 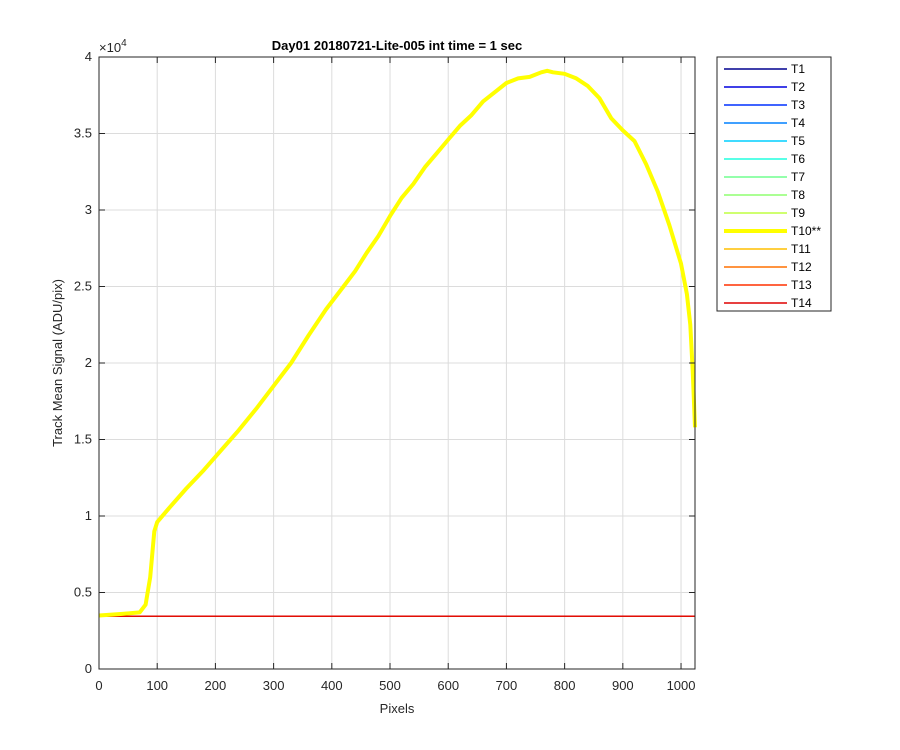 I want to click on x-tick-label-10: 1000, so click(x=681, y=685).